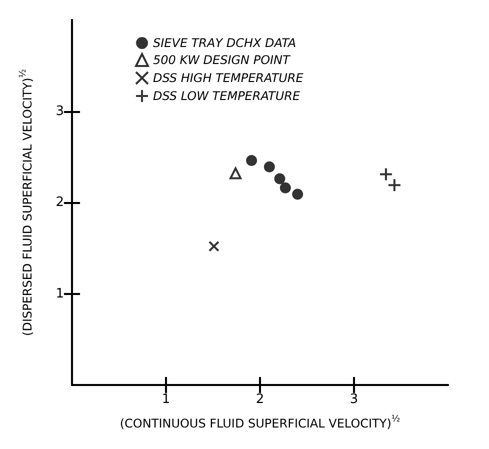  I want to click on legend-label: SIEVE TRAY DCHX DATA, so click(224, 43).